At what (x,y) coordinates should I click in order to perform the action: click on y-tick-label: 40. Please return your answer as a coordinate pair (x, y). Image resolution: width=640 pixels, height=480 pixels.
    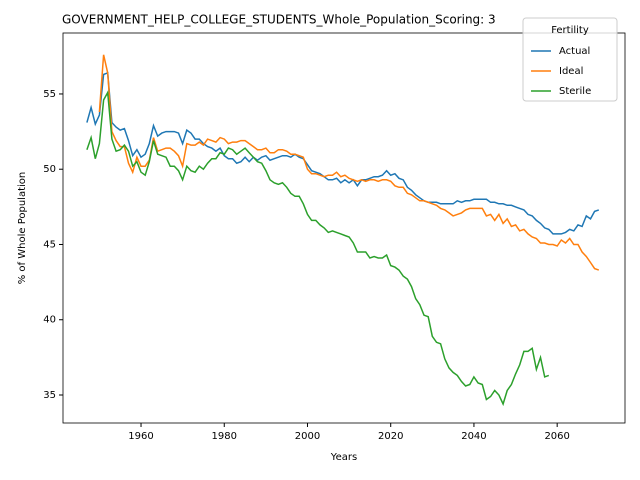
    Looking at the image, I should click on (49, 320).